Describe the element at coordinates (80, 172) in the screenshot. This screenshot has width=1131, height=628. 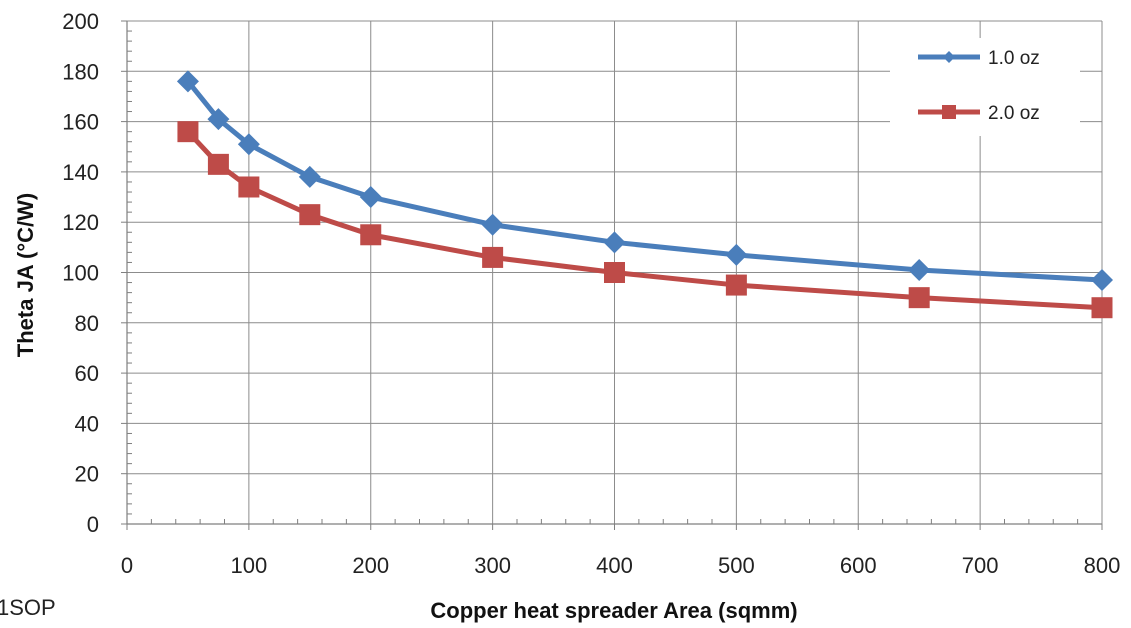
I see `y-tick-label: 140` at that location.